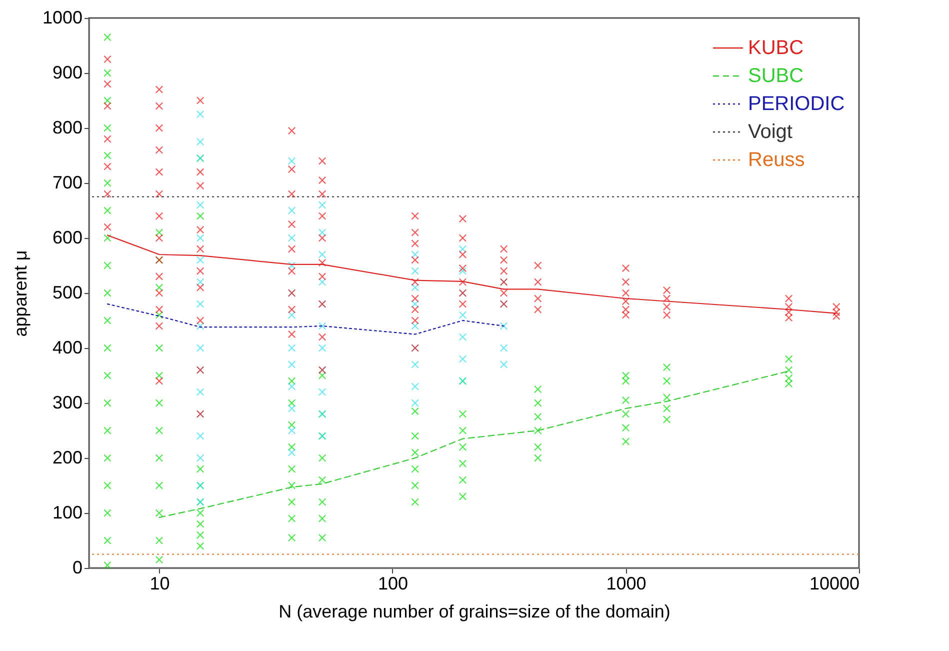  I want to click on y-tick-label: 700, so click(67, 182).